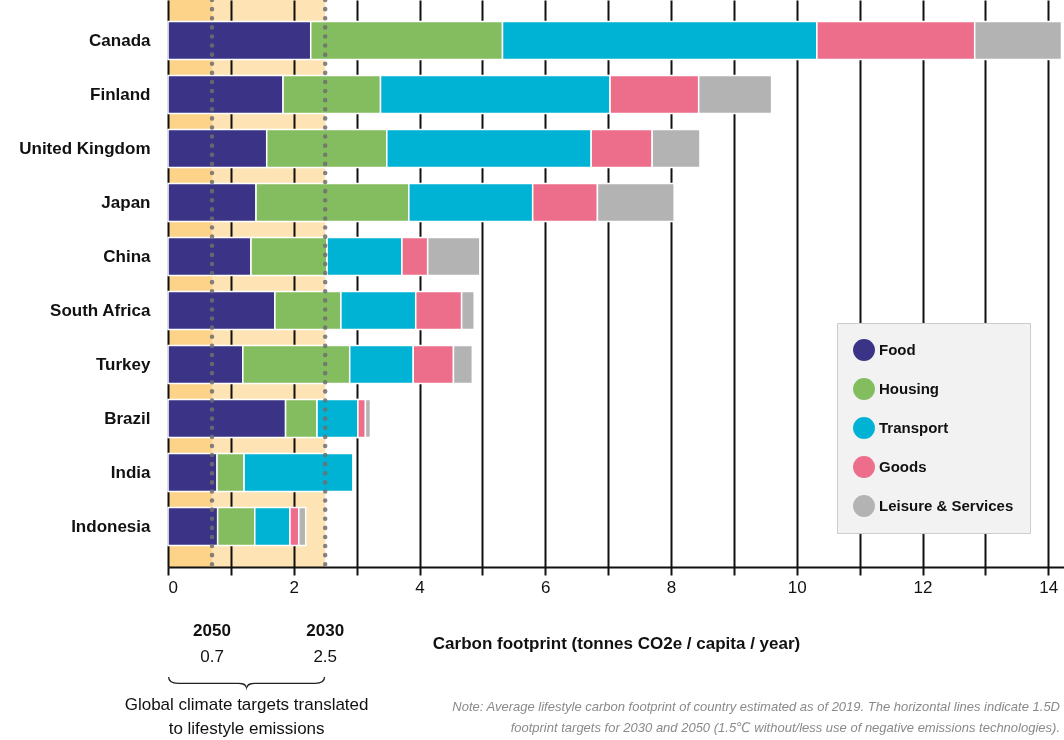 The image size is (1064, 740). I want to click on x-tick-label: 4, so click(420, 587).